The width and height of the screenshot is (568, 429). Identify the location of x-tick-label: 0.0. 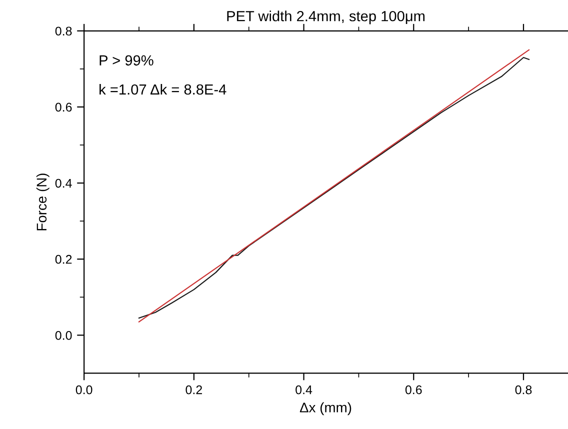
(84, 389).